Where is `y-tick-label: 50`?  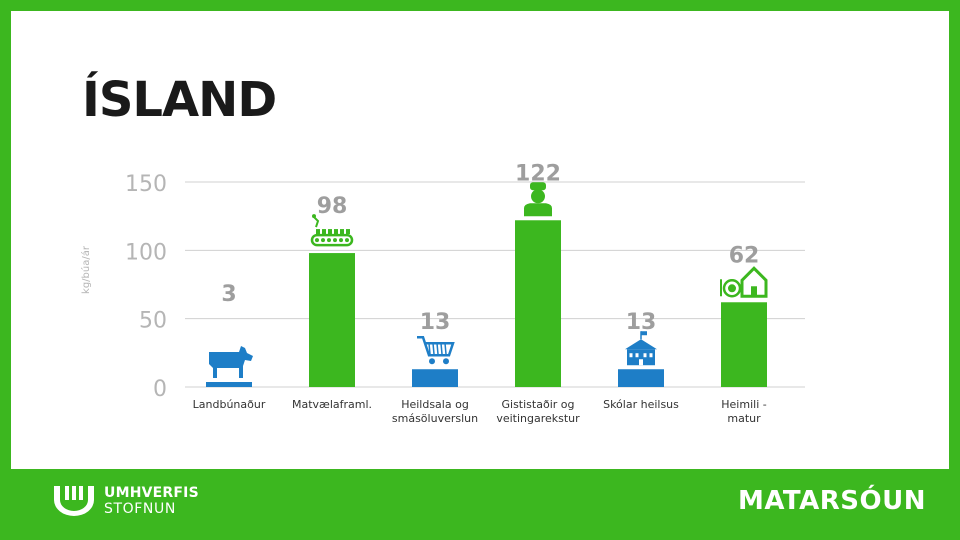
y-tick-label: 50 is located at coordinates (153, 321).